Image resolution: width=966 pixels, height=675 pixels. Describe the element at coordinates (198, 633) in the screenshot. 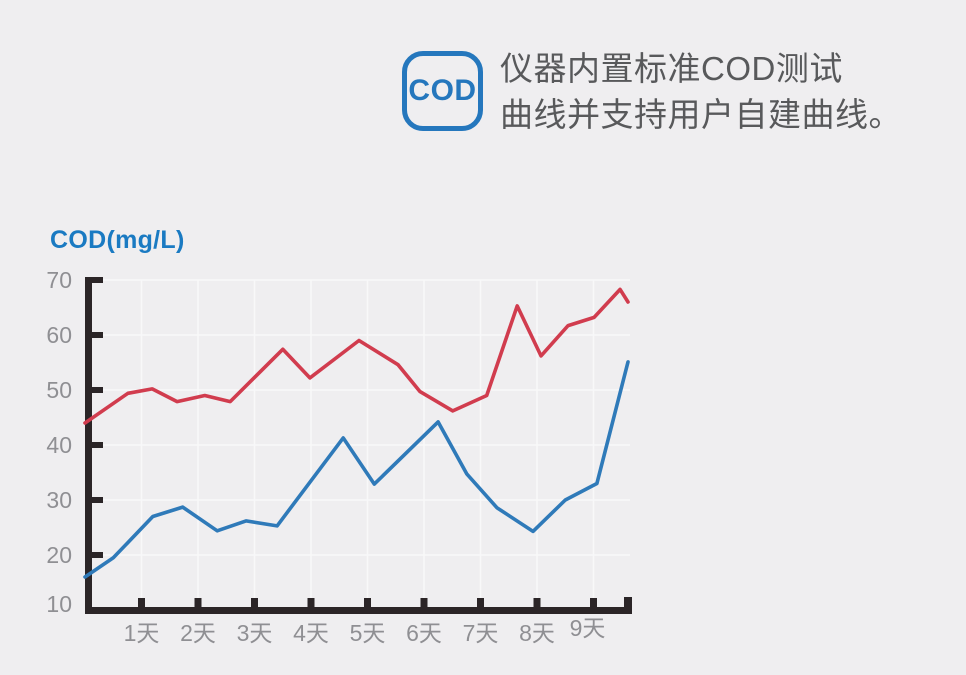

I see `x-tick-label: 2天` at that location.